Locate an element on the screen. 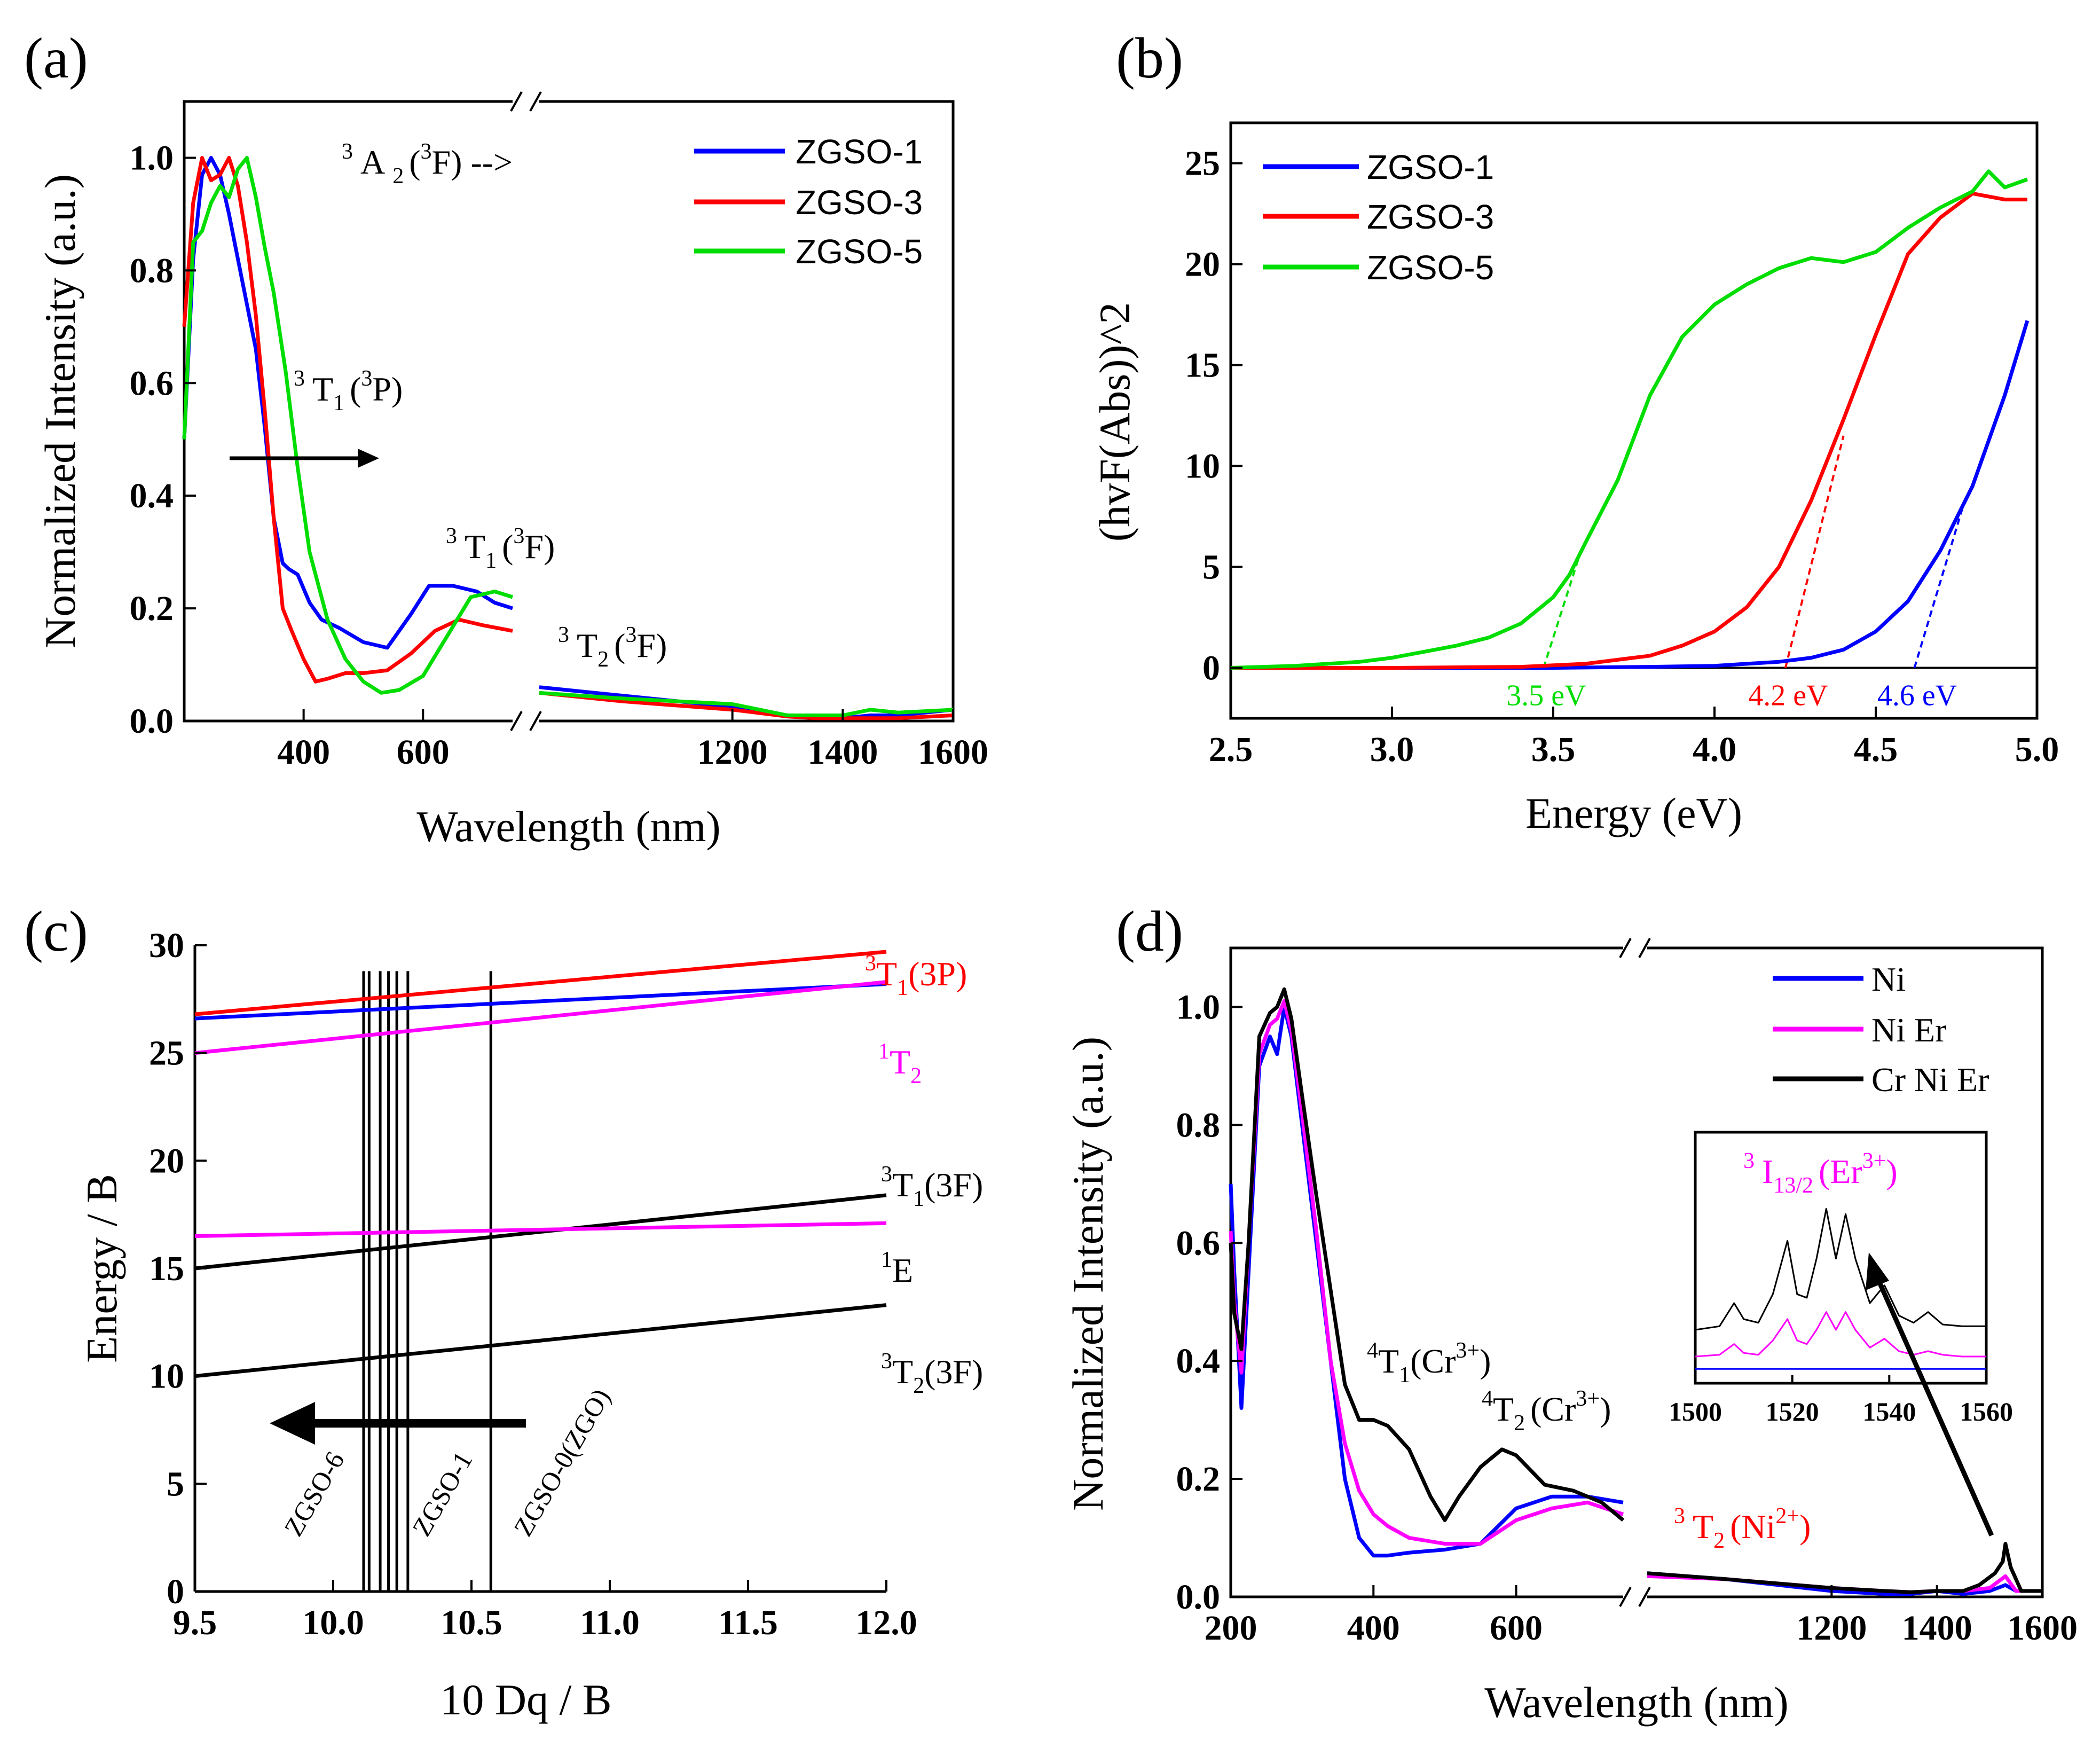 The width and height of the screenshot is (2100, 1748). series-3t2-3f is located at coordinates (540, 1341).